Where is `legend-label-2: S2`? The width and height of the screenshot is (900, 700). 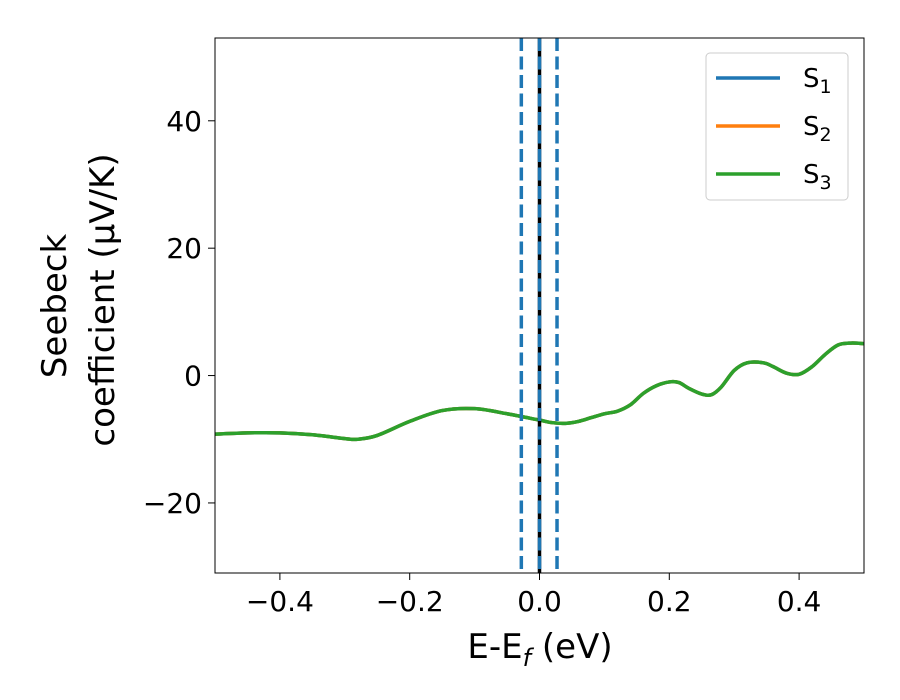 legend-label-2: S2 is located at coordinates (817, 129).